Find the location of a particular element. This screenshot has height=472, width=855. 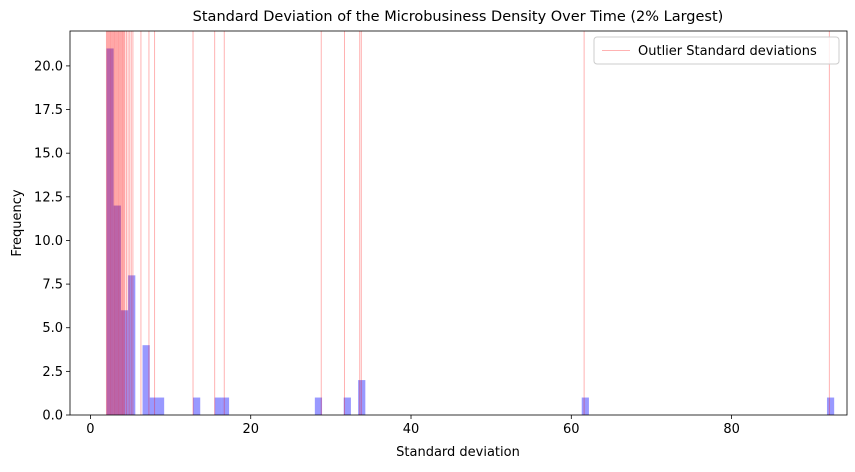

y-tick-label: 17.5 is located at coordinates (48, 110).